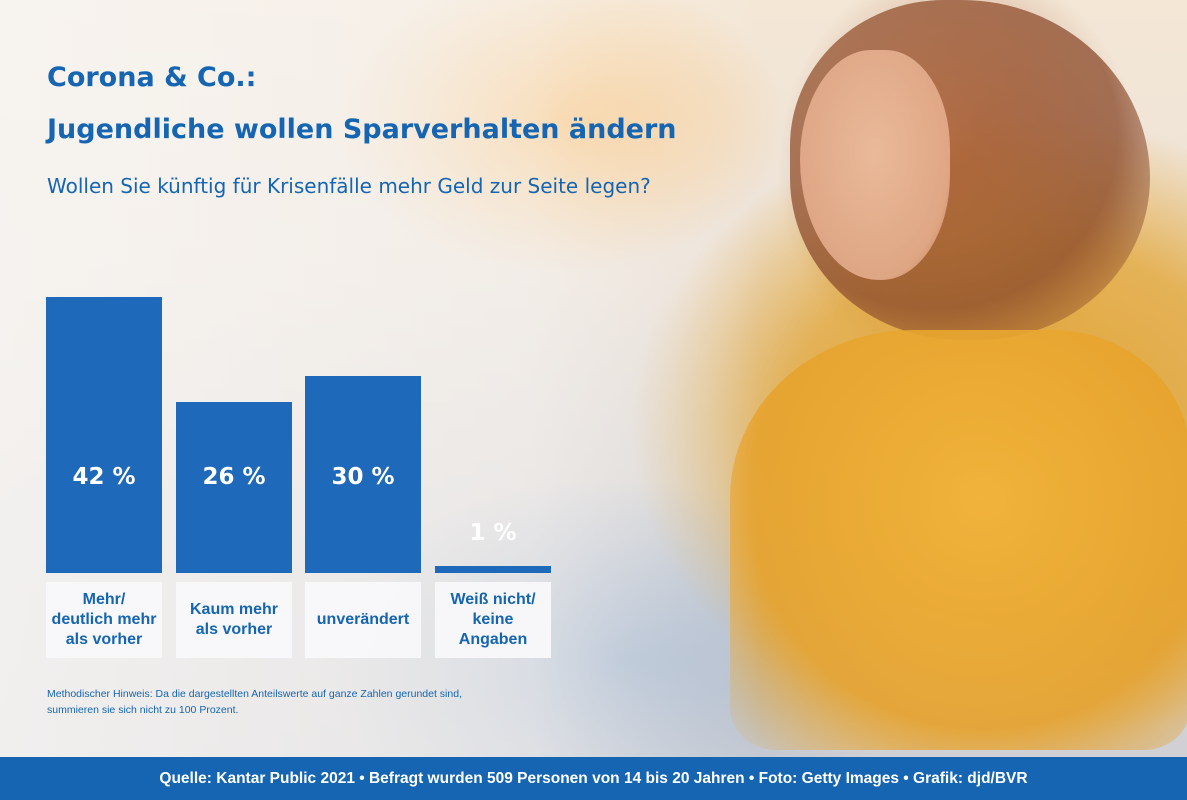 The image size is (1187, 800). Describe the element at coordinates (362, 129) in the screenshot. I see `title-line-2: Jugendliche wollen Sparverhalten ändern` at that location.